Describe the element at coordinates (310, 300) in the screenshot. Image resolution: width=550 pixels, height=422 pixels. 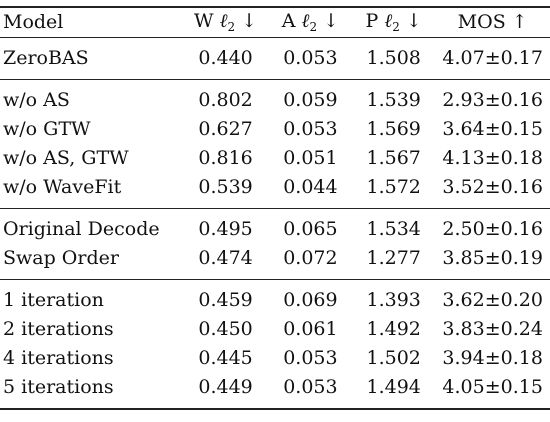
I see `cell-a: 0.069` at that location.